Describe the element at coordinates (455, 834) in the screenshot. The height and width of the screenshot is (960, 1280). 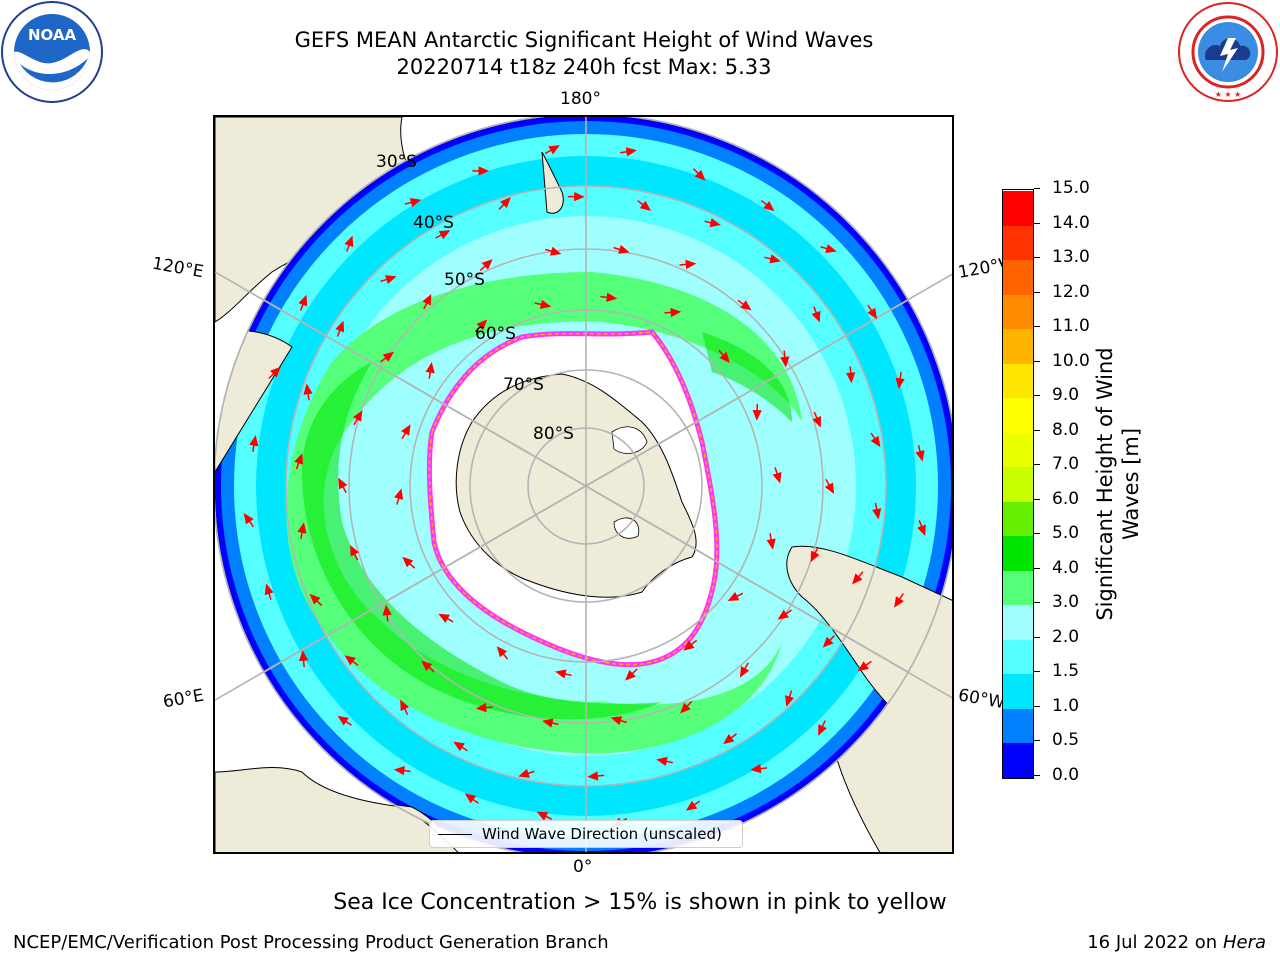
I see `legend-line-swatch` at that location.